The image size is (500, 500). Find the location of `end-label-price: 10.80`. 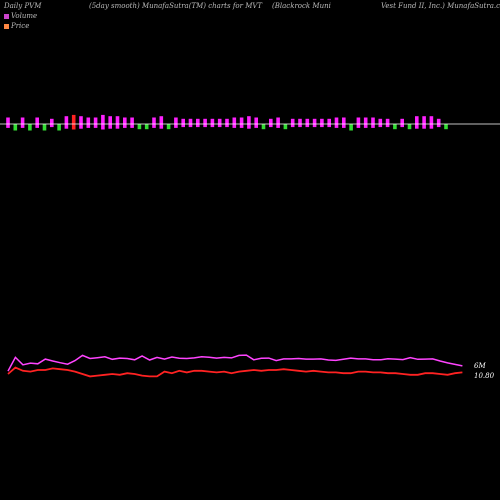

end-label-price: 10.80 is located at coordinates (484, 376).